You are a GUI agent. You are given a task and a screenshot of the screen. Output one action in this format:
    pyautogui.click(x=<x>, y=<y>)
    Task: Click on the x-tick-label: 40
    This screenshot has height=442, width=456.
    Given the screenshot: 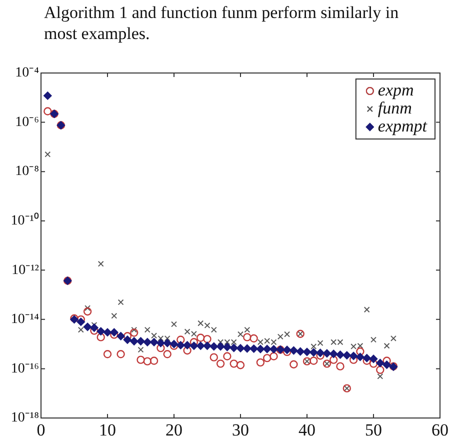 What is the action you would take?
    pyautogui.click(x=307, y=430)
    